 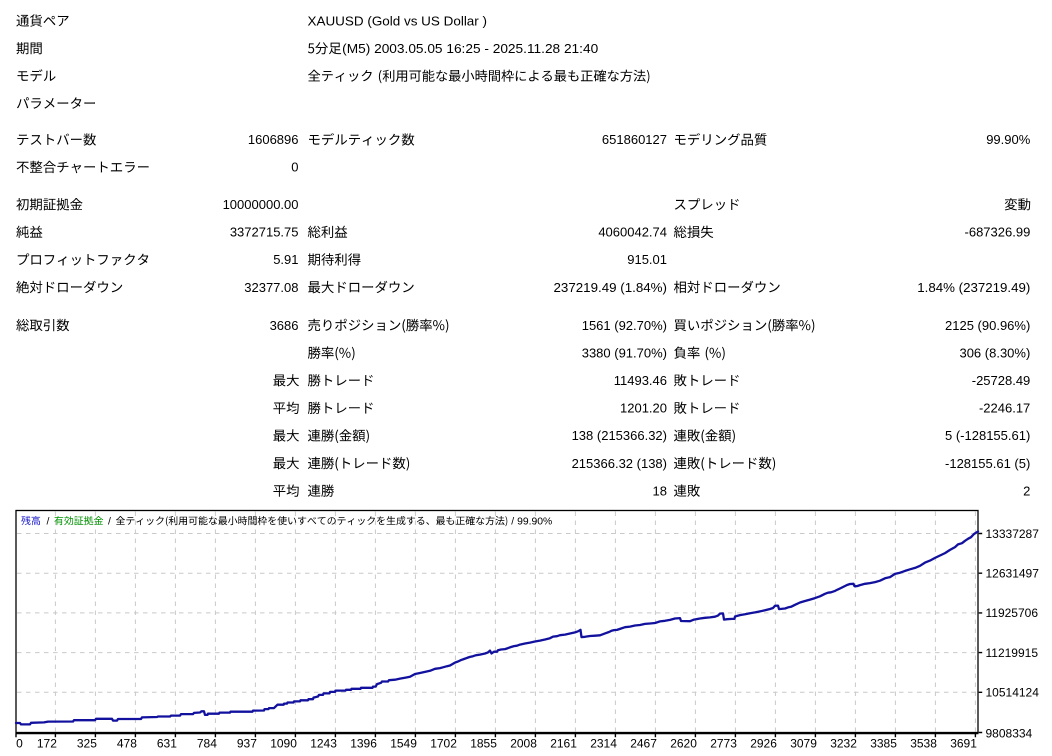 I want to click on svg-text: 1606896, so click(x=273, y=139).